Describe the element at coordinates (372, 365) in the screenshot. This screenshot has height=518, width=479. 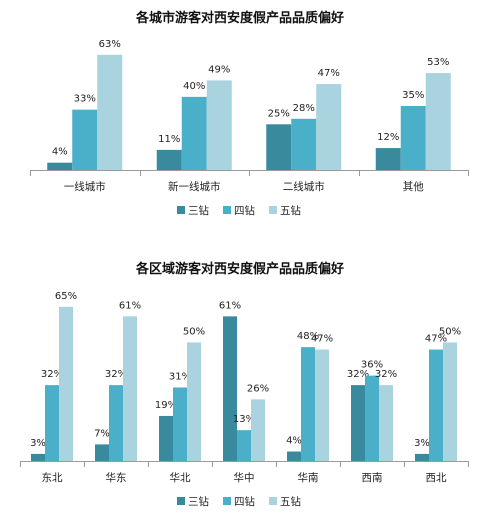
I see `data-label: 36%` at that location.